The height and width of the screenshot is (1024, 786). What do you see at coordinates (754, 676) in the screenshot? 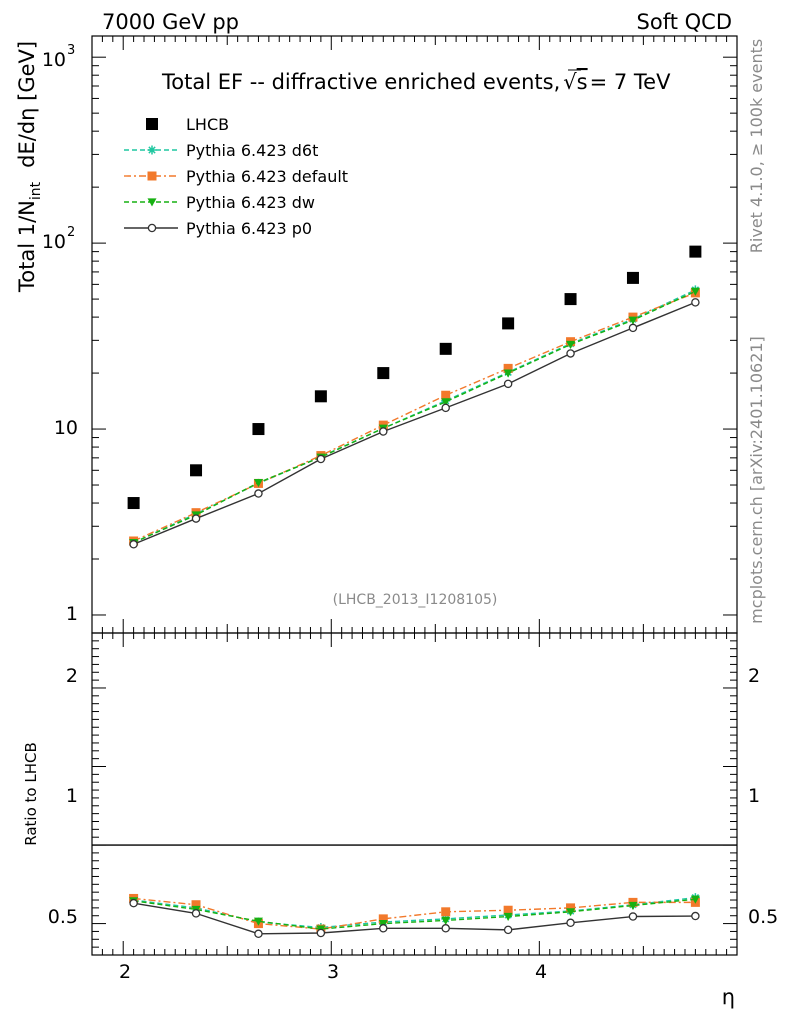
I see `ratio-tick-label-right-2: 2` at bounding box center [754, 676].